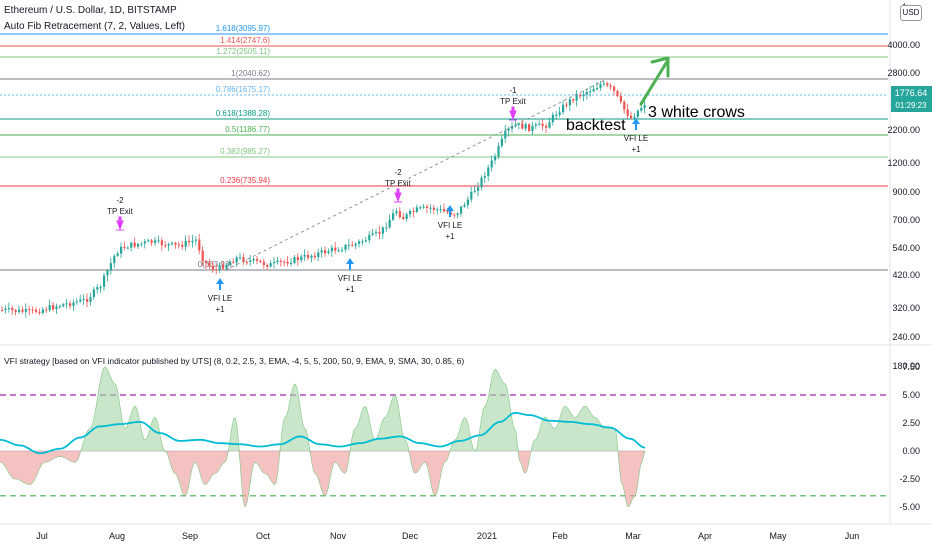 The image size is (932, 555). Describe the element at coordinates (636, 149) in the screenshot. I see `signal-qty-label: +1` at that location.